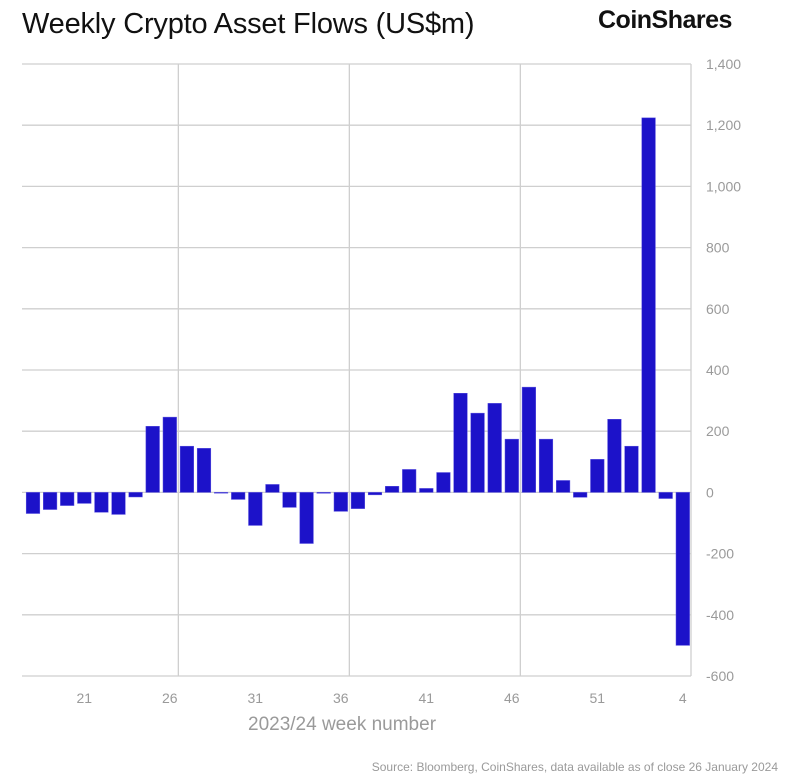 This screenshot has width=800, height=779. I want to click on y-tick-label: -600, so click(720, 676).